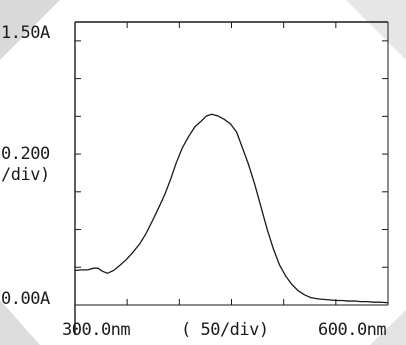  What do you see at coordinates (25, 175) in the screenshot?
I see `y-axis-unit-label: /div)` at bounding box center [25, 175].